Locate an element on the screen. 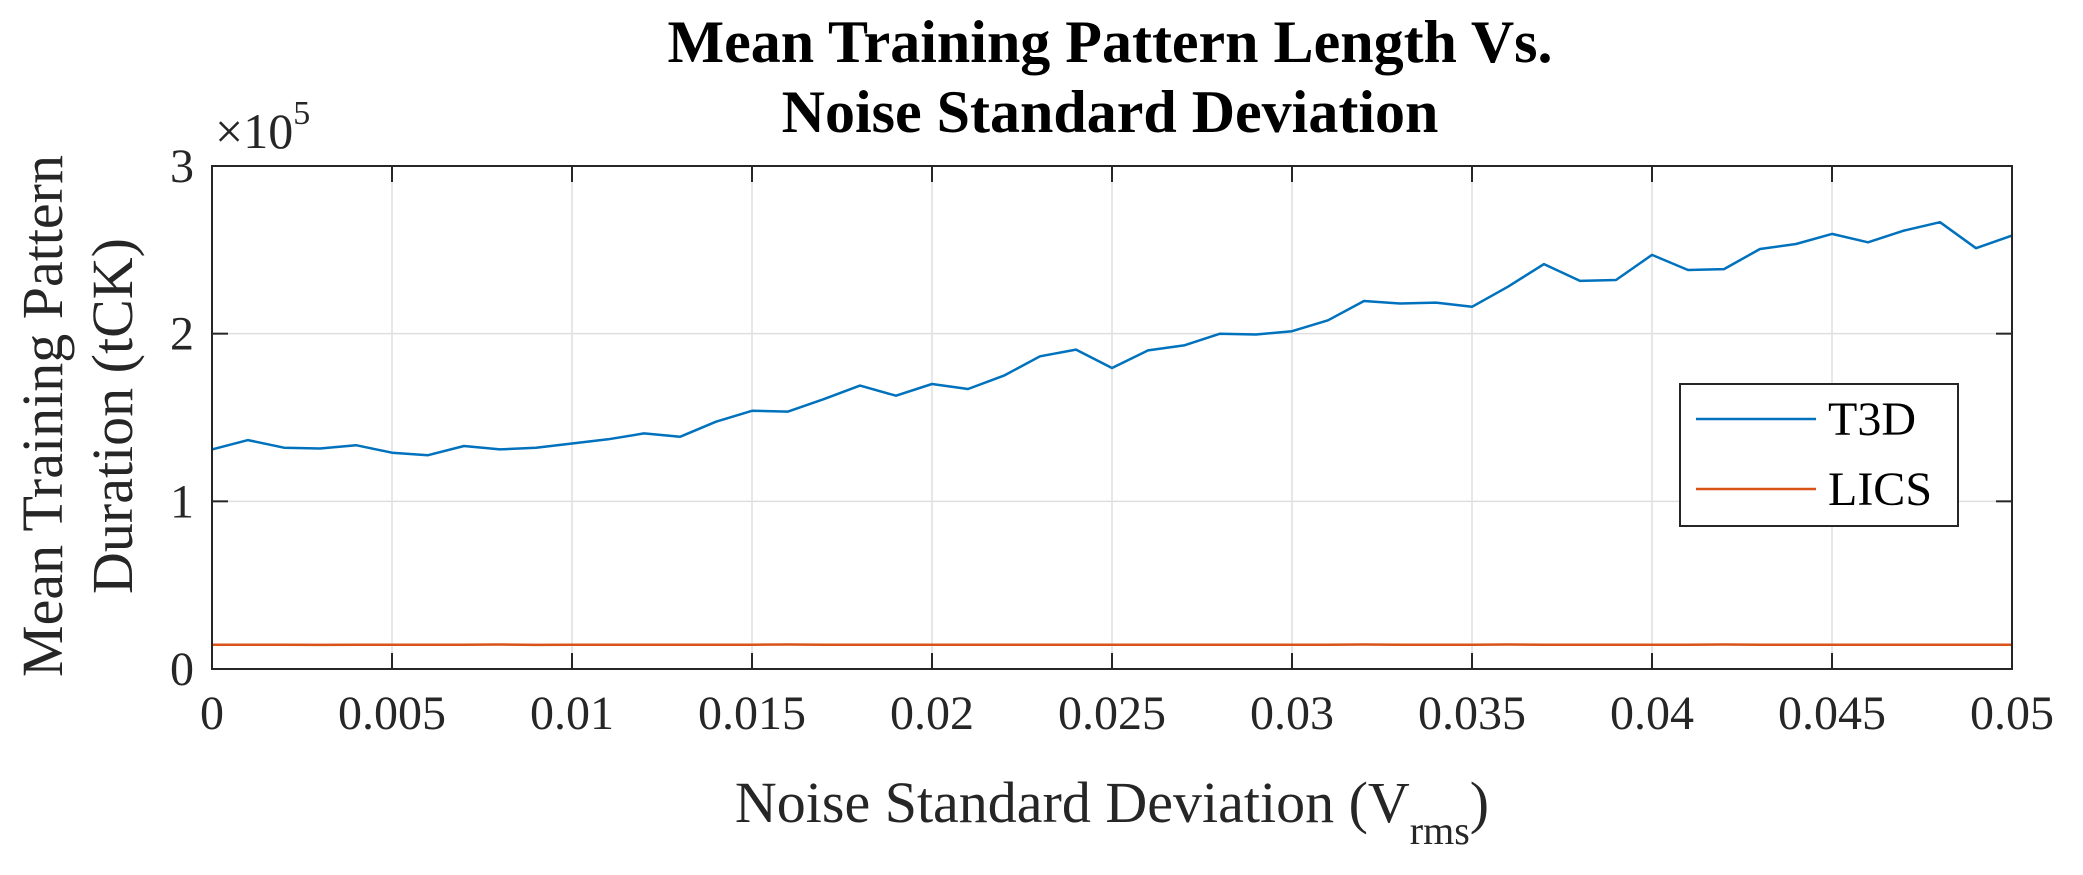 Image resolution: width=2083 pixels, height=875 pixels. x-tick-label: 0.035 is located at coordinates (1472, 713).